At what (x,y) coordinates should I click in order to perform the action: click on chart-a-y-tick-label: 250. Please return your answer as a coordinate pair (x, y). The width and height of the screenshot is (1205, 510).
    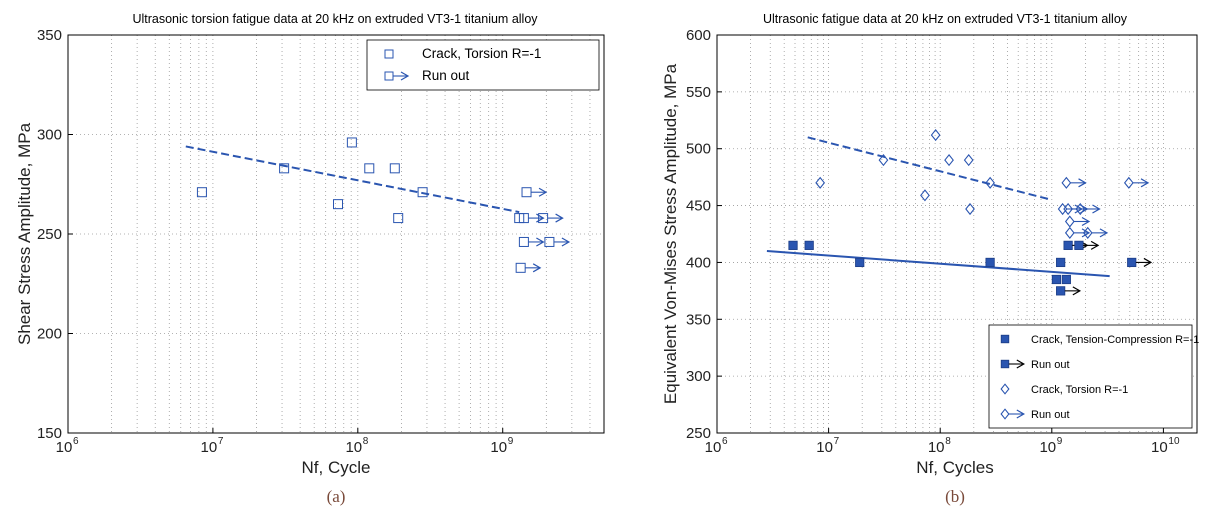
    Looking at the image, I should click on (49, 234).